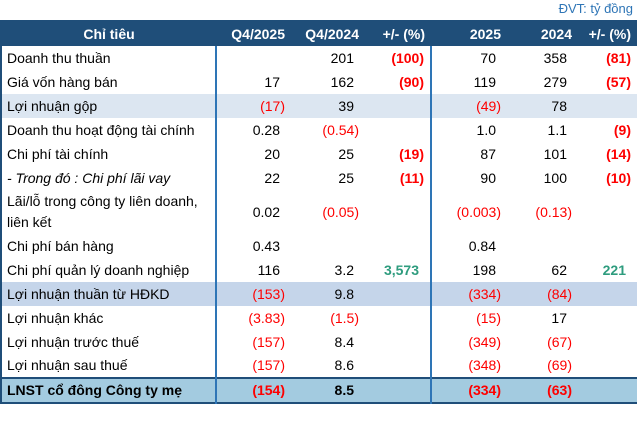 This screenshot has height=444, width=637. What do you see at coordinates (549, 82) in the screenshot?
I see `value-cell: 279` at bounding box center [549, 82].